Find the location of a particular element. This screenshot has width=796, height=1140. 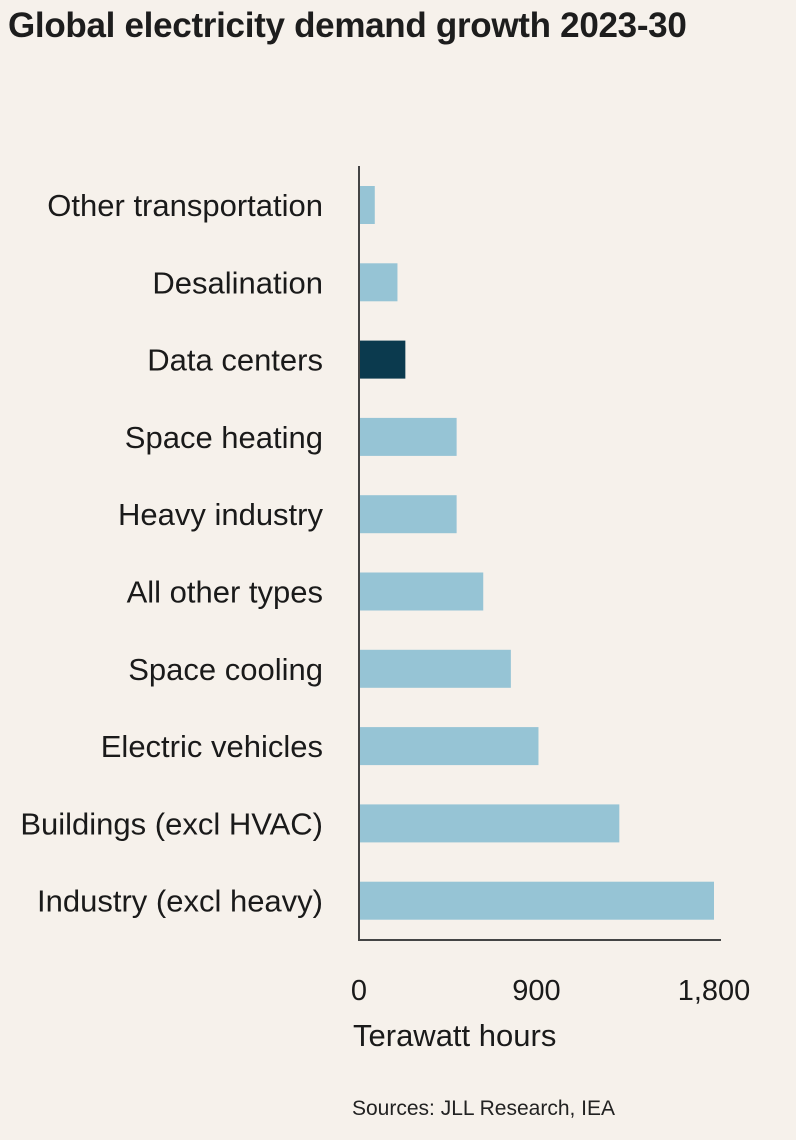

x-tick-label-1: 900 is located at coordinates (536, 991).